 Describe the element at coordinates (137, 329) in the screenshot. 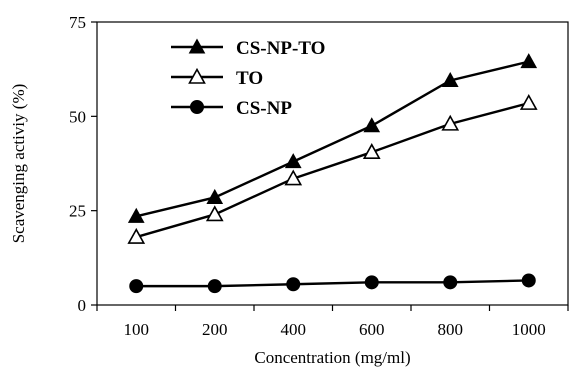

I see `x-tick-label: 100` at that location.